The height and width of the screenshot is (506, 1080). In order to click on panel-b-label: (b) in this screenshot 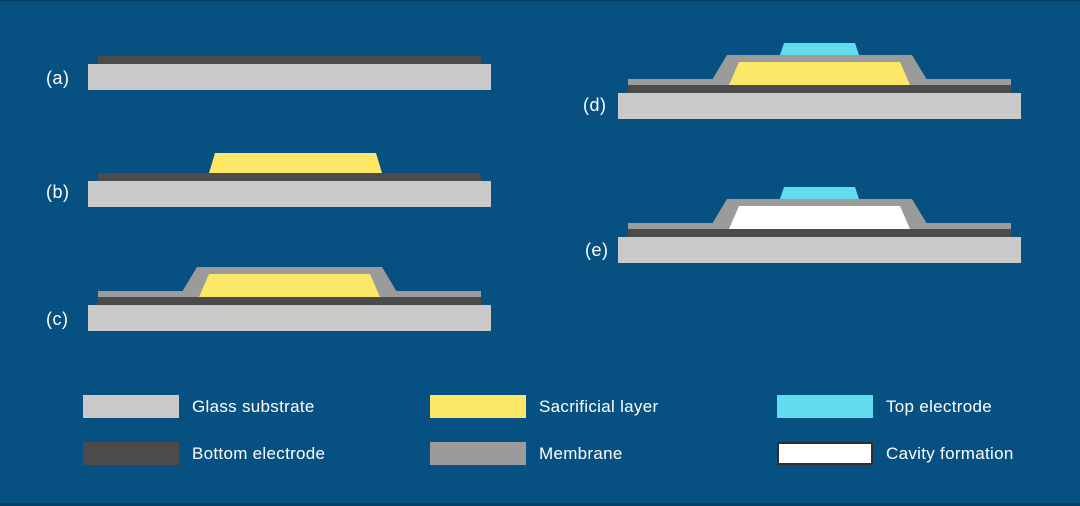, I will do `click(58, 192)`.